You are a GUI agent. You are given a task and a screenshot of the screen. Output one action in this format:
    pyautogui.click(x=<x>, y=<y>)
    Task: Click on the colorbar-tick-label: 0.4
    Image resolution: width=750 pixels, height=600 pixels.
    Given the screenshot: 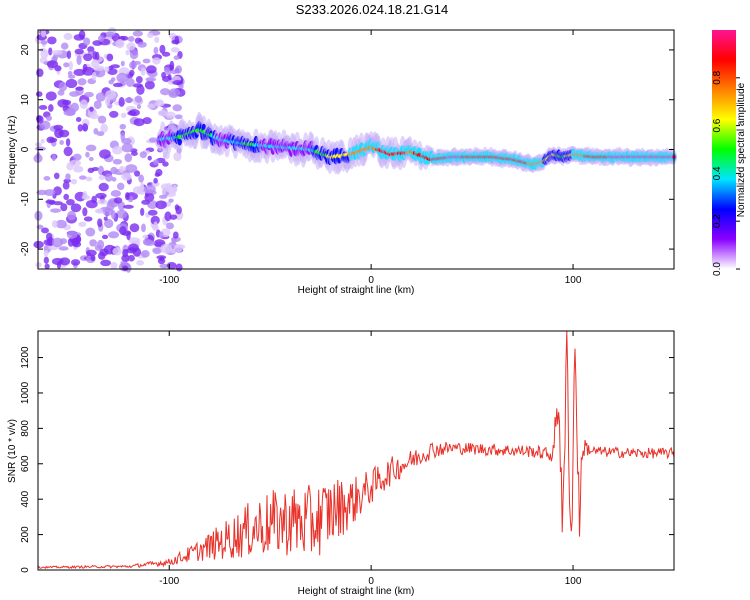 What is the action you would take?
    pyautogui.click(x=717, y=173)
    